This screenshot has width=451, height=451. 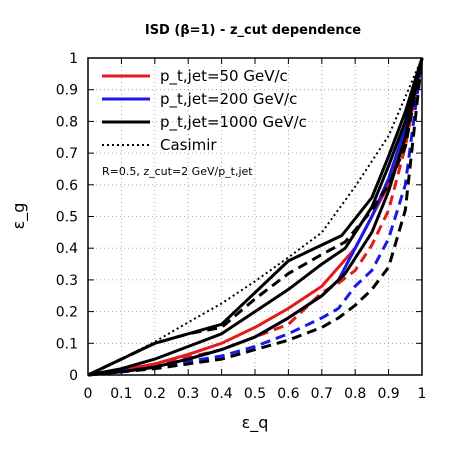 I want to click on x-tick-label: 0.4, so click(x=221, y=394).